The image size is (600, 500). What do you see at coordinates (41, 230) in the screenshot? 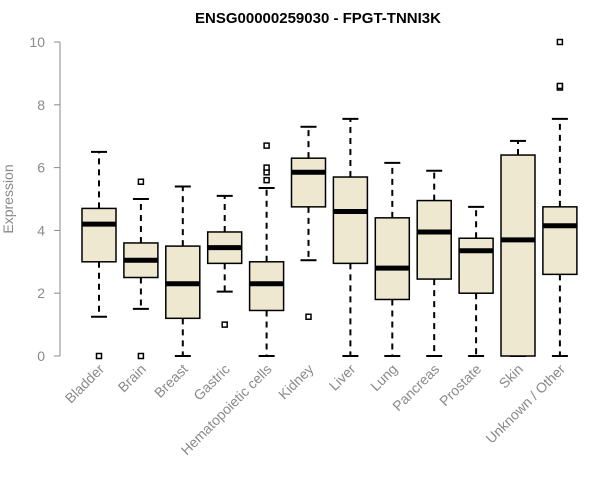
I see `y-tick-label: 4` at bounding box center [41, 230].